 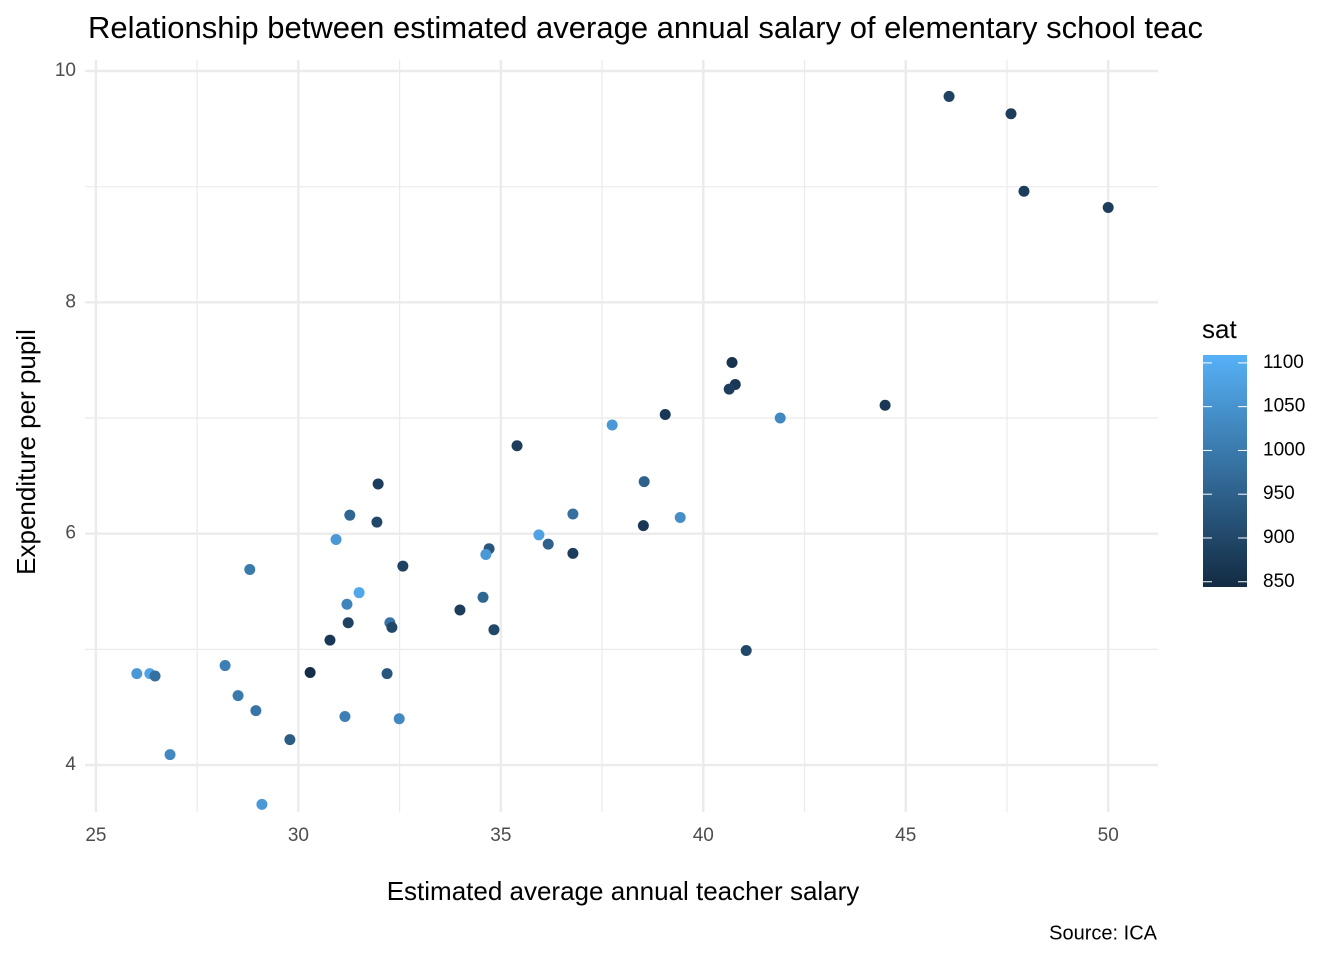 I want to click on legend-tick-label: 850, so click(x=1279, y=581).